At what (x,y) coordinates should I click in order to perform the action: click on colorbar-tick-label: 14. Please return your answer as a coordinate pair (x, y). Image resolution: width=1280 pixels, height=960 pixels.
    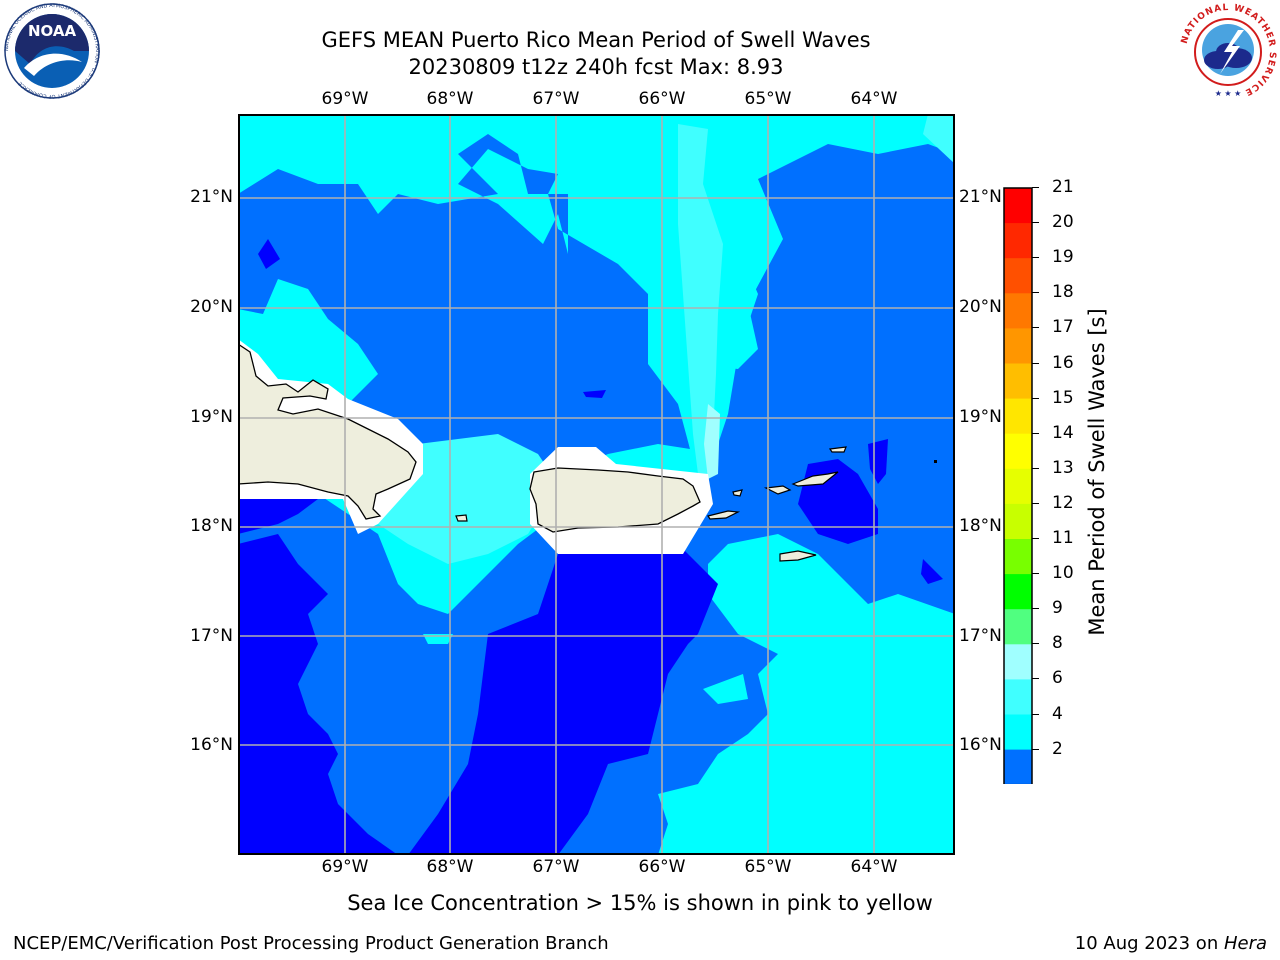
    Looking at the image, I should click on (1063, 432).